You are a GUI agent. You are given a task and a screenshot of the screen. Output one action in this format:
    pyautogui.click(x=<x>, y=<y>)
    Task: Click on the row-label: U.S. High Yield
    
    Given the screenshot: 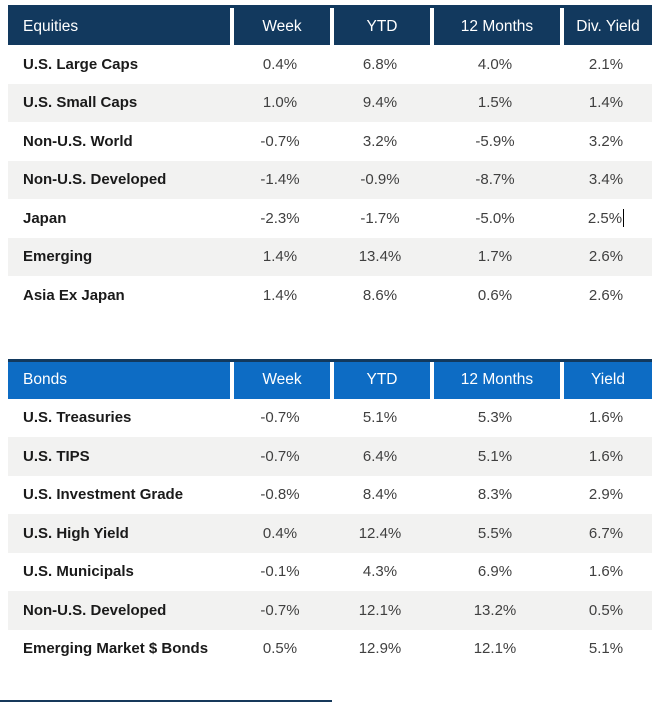 What is the action you would take?
    pyautogui.click(x=76, y=533)
    